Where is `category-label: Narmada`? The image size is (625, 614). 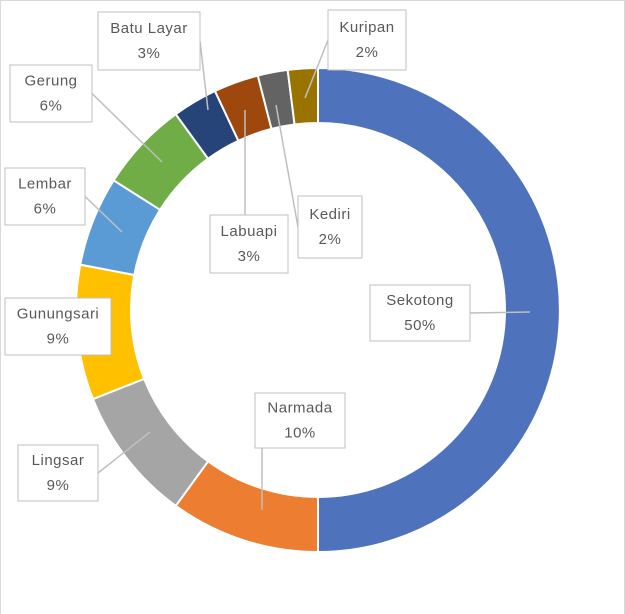
category-label: Narmada is located at coordinates (299, 407).